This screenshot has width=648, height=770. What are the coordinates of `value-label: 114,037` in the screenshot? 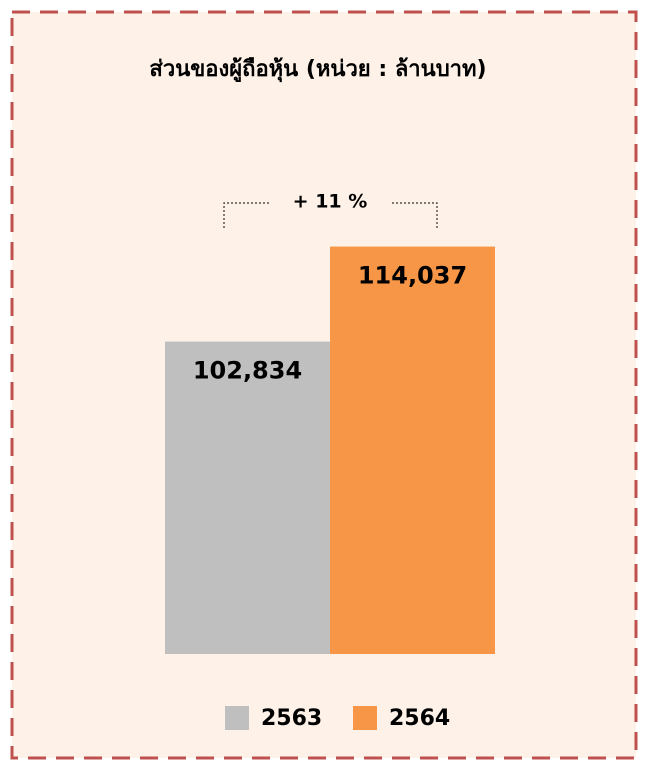 It's located at (412, 276).